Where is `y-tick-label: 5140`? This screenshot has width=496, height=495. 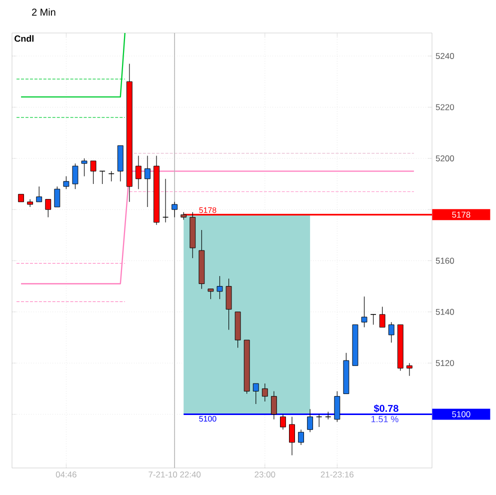 y-tick-label: 5140 is located at coordinates (445, 311).